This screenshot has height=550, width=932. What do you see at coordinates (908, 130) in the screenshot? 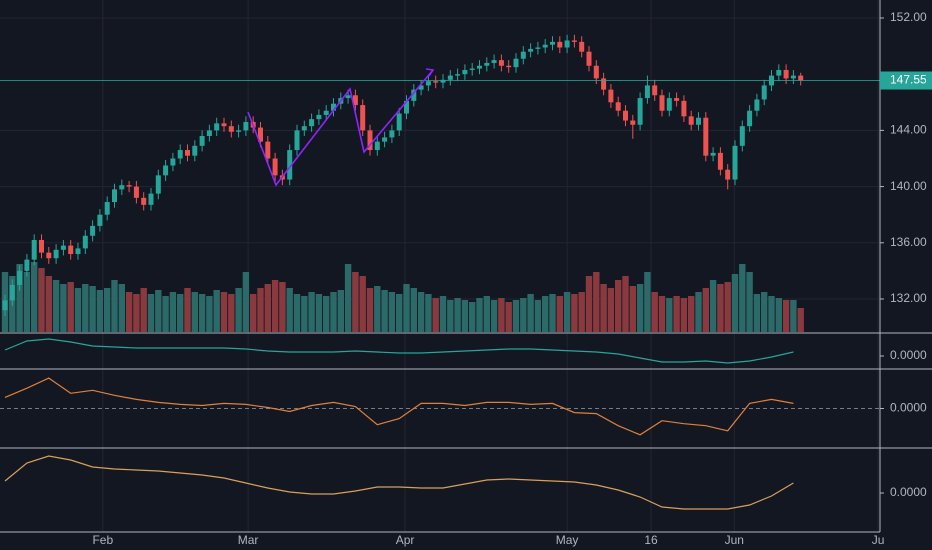
I see `y-tick-label: 144.00` at bounding box center [908, 130].